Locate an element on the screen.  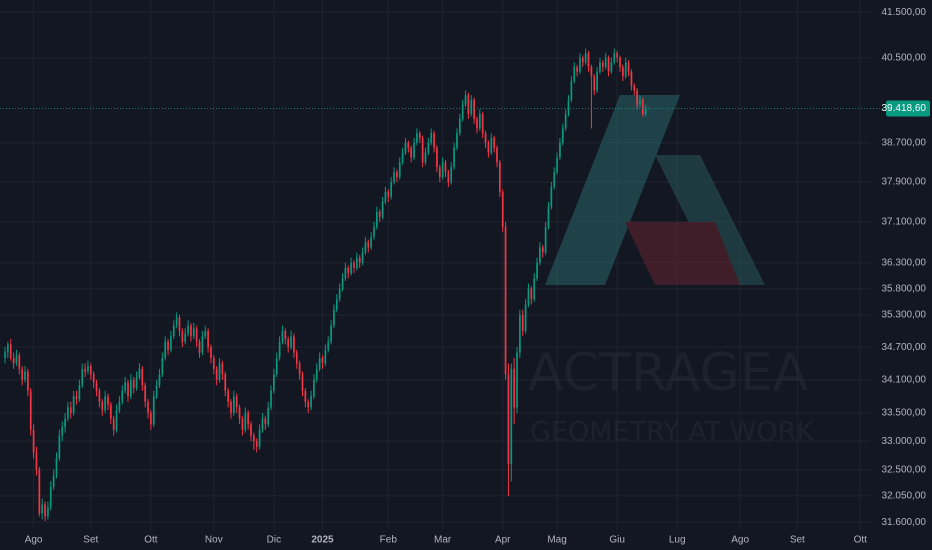
x-tick-label: Ago is located at coordinates (740, 540).